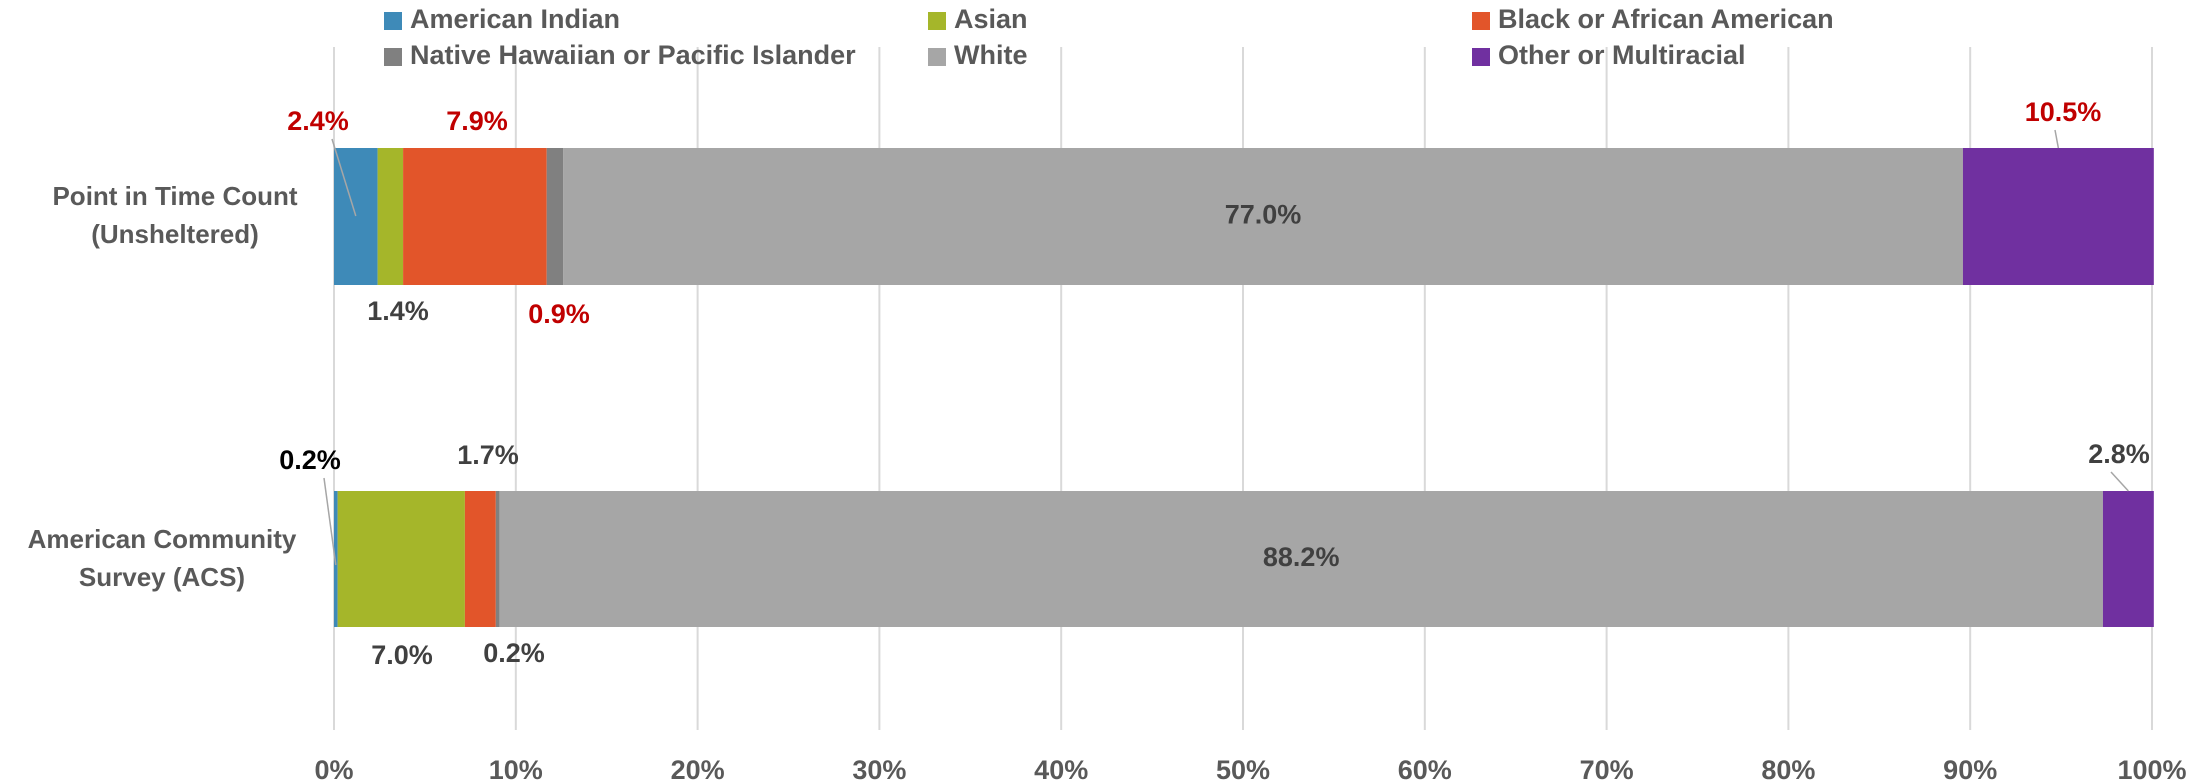 The height and width of the screenshot is (783, 2201). I want to click on legend-label: Native Hawaiian or Pacific Islander, so click(633, 55).